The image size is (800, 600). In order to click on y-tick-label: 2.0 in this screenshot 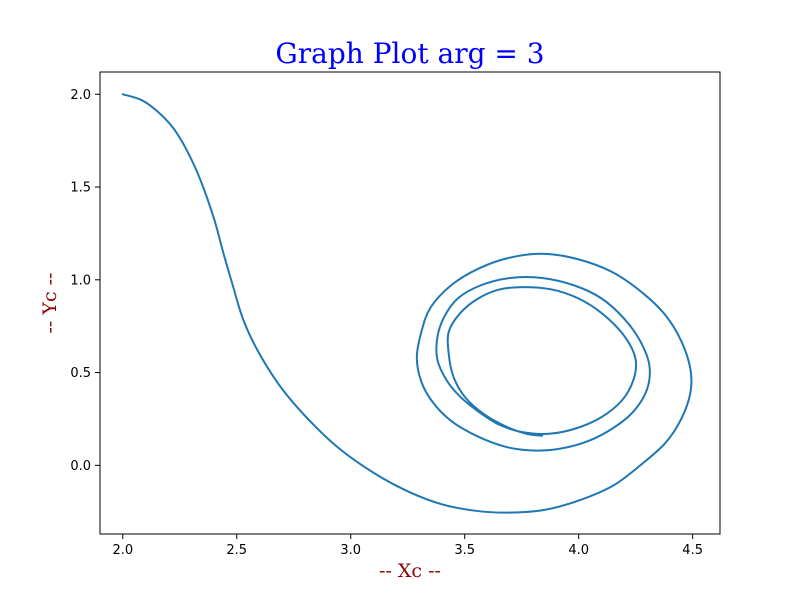, I will do `click(80, 95)`.